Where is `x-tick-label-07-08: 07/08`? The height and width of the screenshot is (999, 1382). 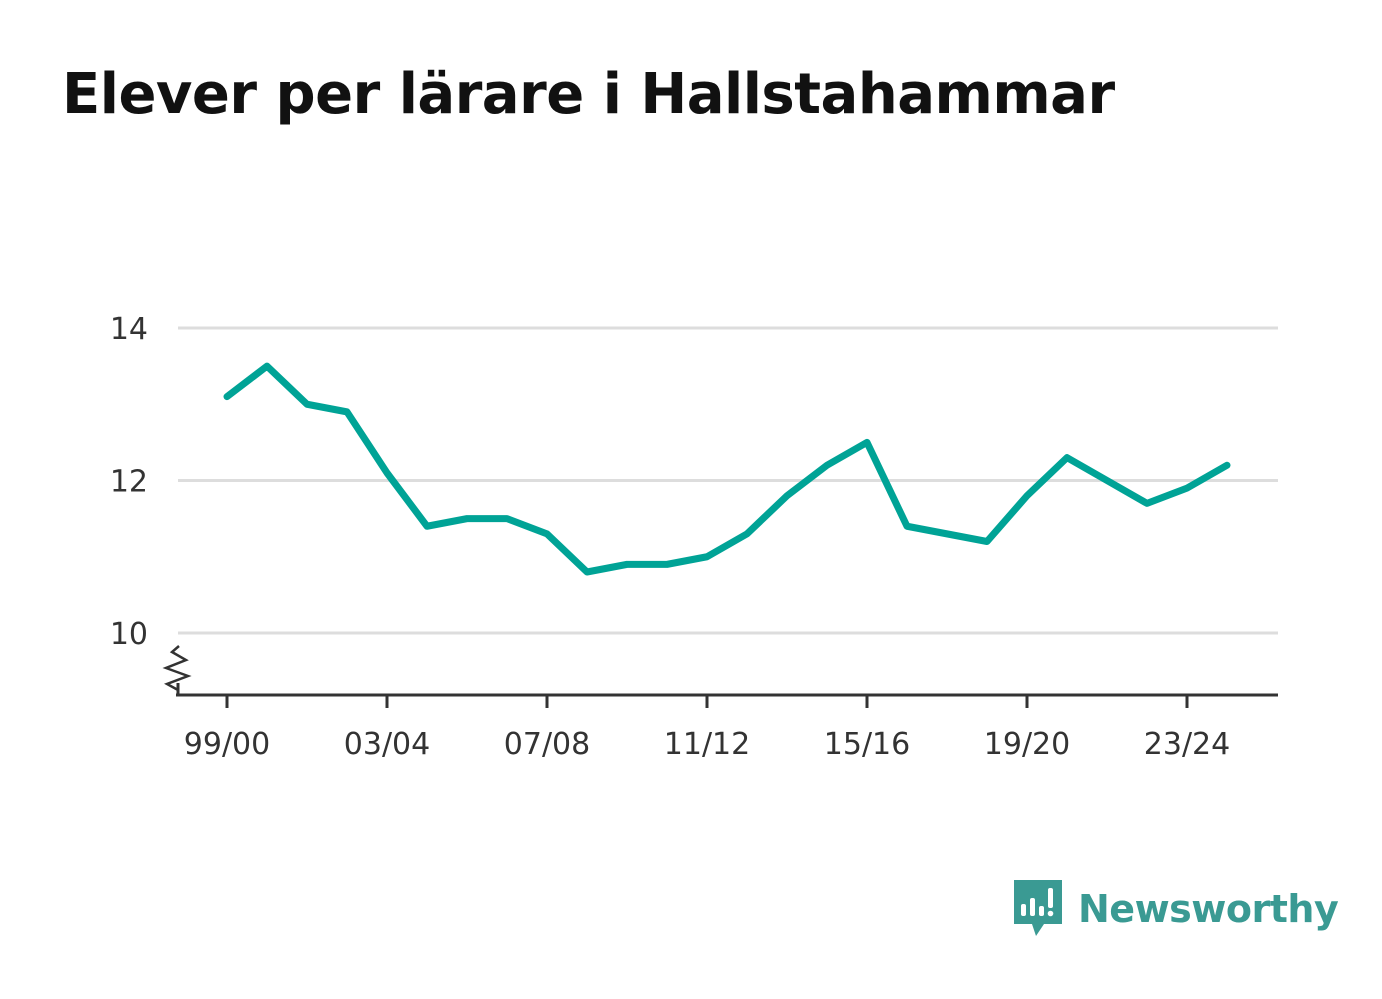 x-tick-label-07-08: 07/08 is located at coordinates (547, 744).